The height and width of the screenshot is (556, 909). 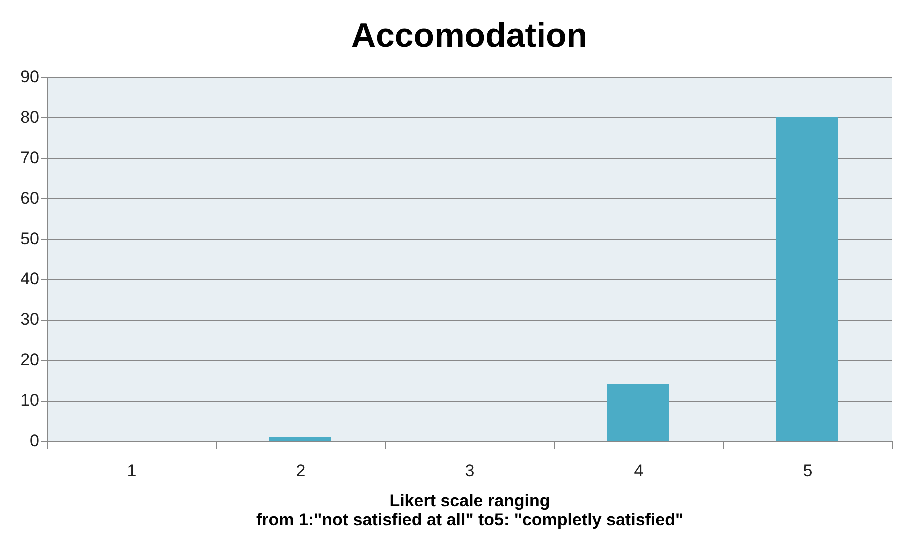 What do you see at coordinates (639, 471) in the screenshot?
I see `x-tick-label: 4` at bounding box center [639, 471].